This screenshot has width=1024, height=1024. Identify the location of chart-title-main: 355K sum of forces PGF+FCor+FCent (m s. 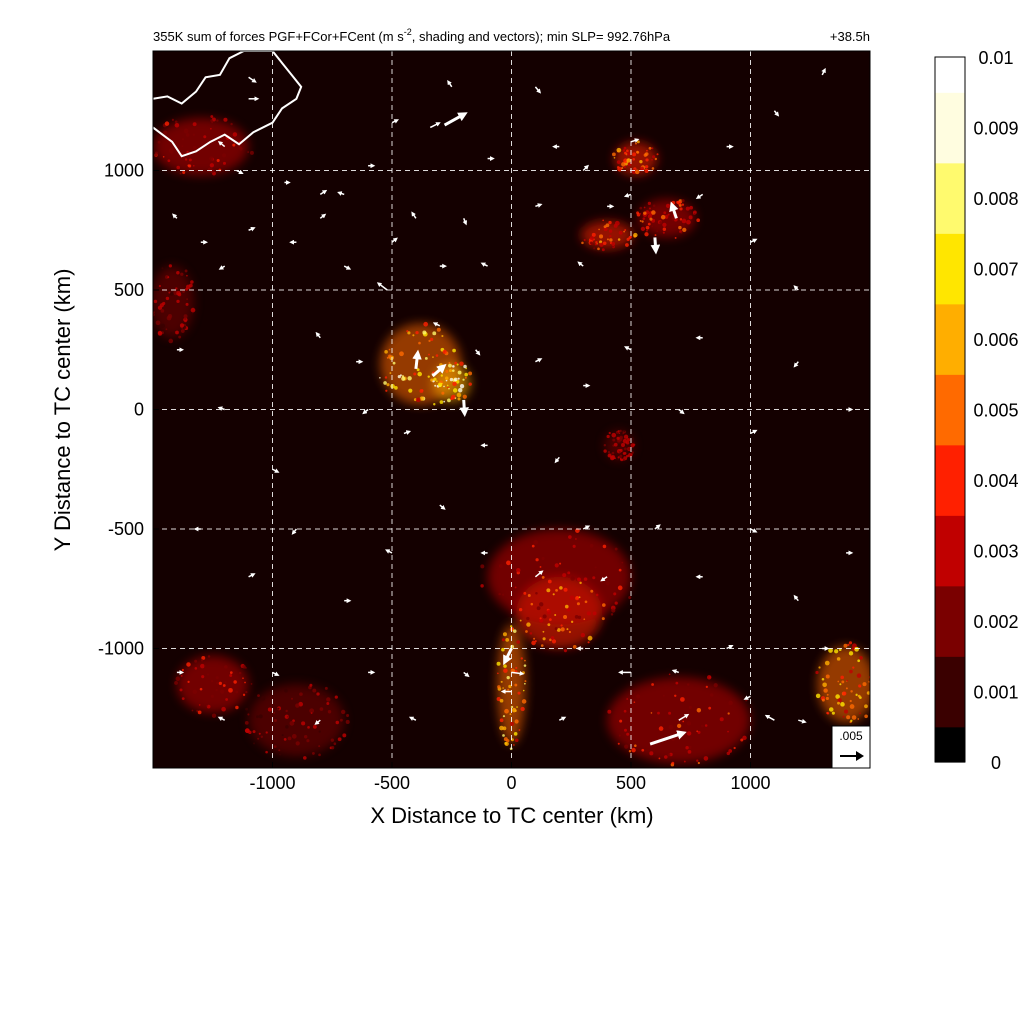
(278, 36).